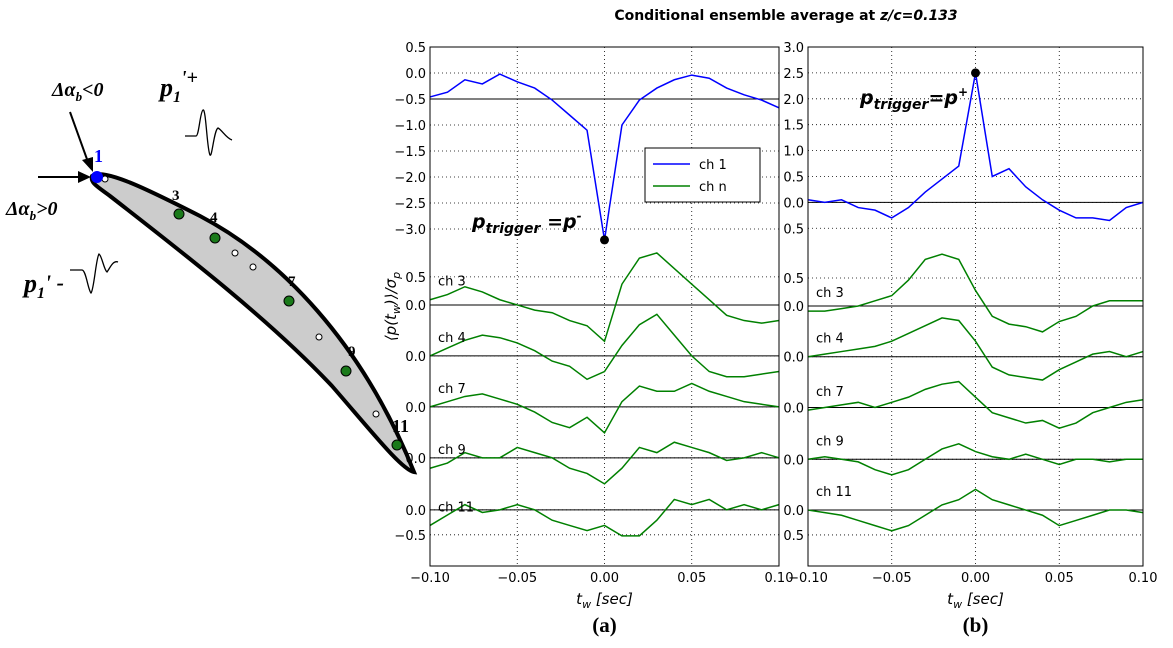 The height and width of the screenshot is (648, 1173). Describe the element at coordinates (391, 327) in the screenshot. I see `yl-part: ⟨p(t` at that location.